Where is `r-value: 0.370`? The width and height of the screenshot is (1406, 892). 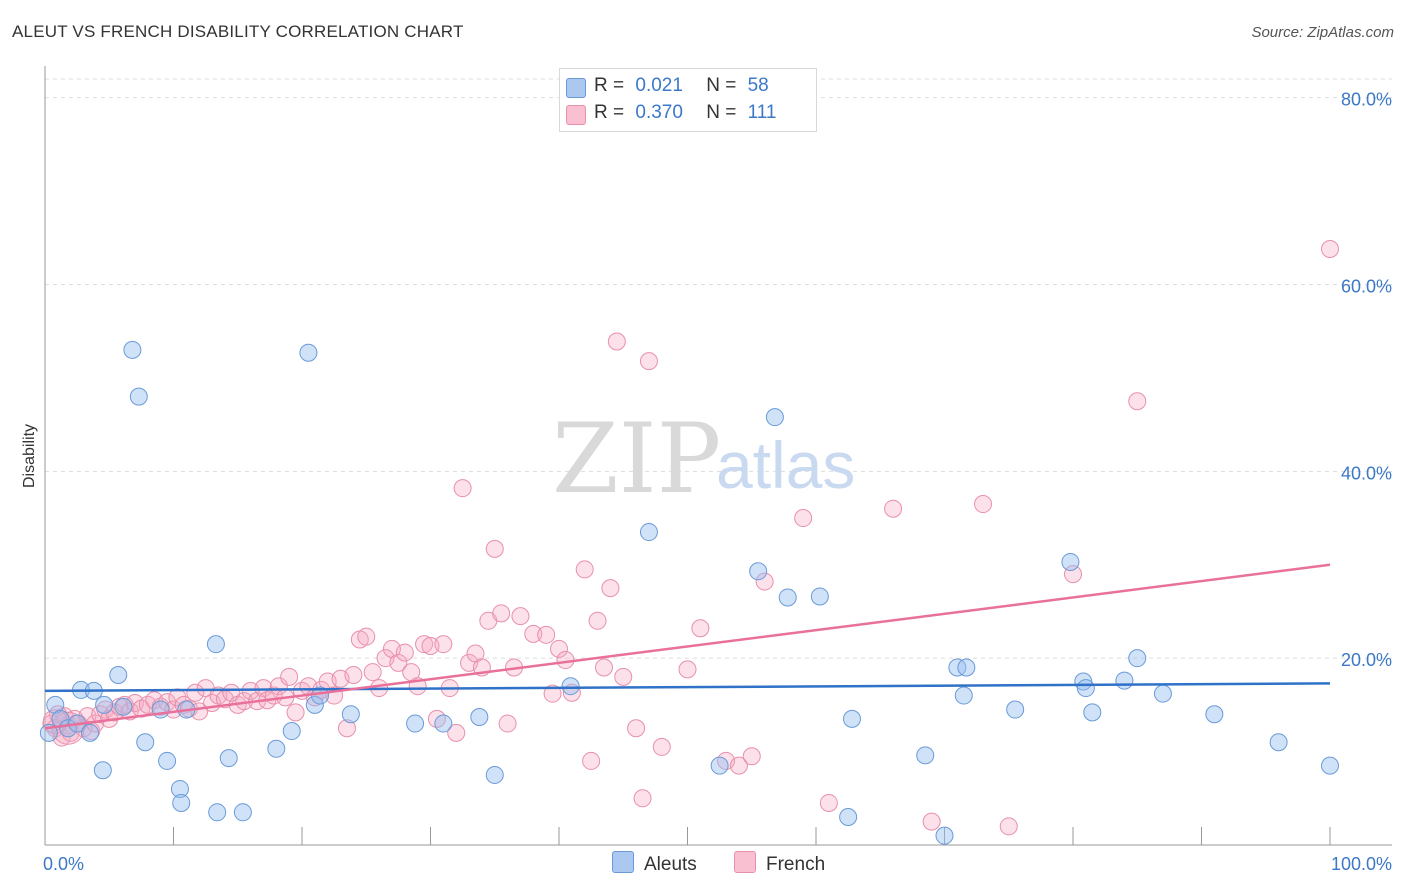 r-value: 0.370 is located at coordinates (659, 112).